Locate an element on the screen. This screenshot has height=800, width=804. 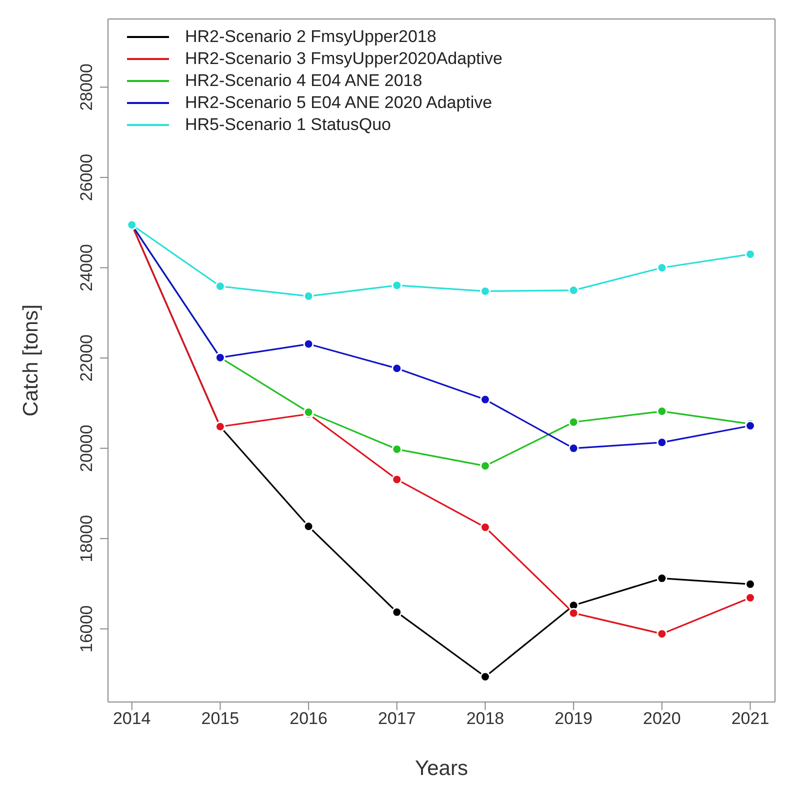
y-tick-label: 26000 is located at coordinates (86, 178).